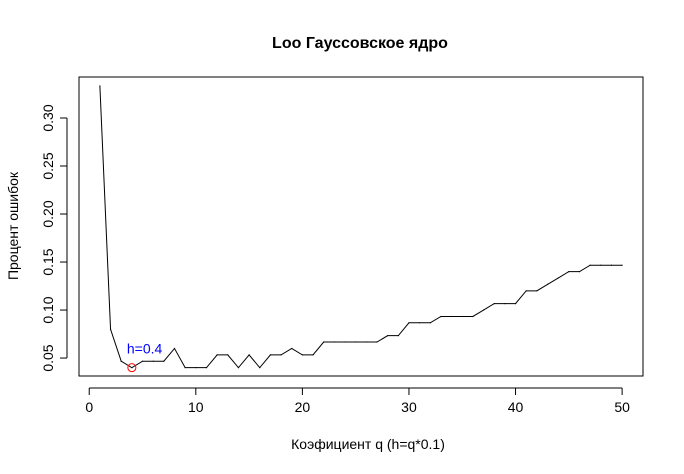  What do you see at coordinates (54, 238) in the screenshot?
I see `y-axis: 0.05 0.10 0.15 0.20 0.25 0.30` at bounding box center [54, 238].